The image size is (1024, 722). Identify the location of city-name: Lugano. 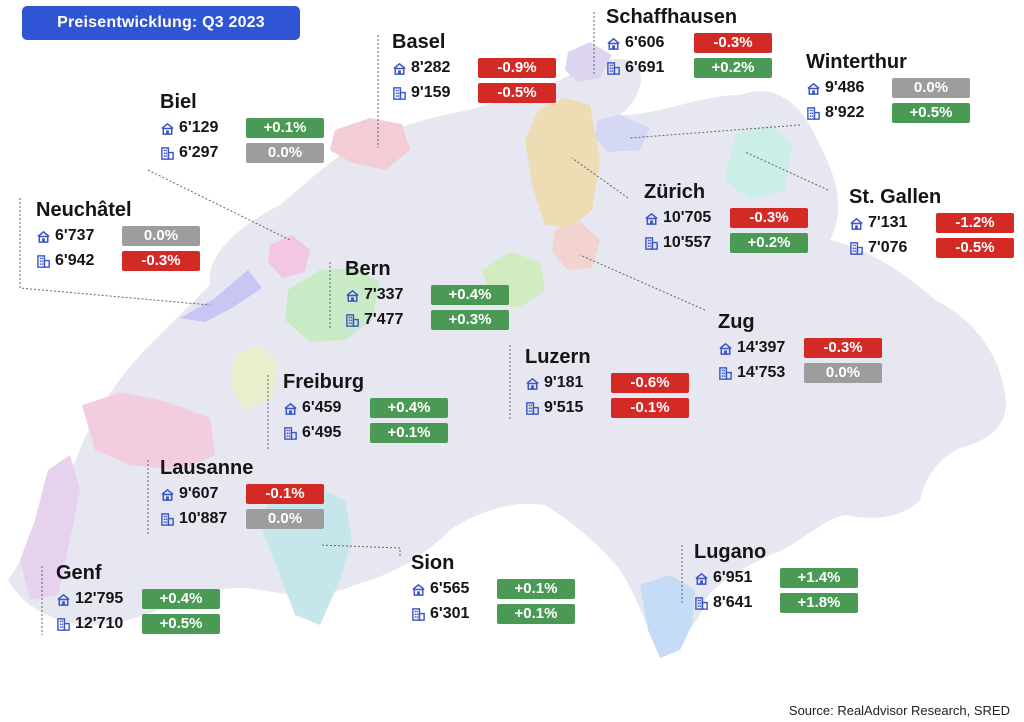
(730, 552).